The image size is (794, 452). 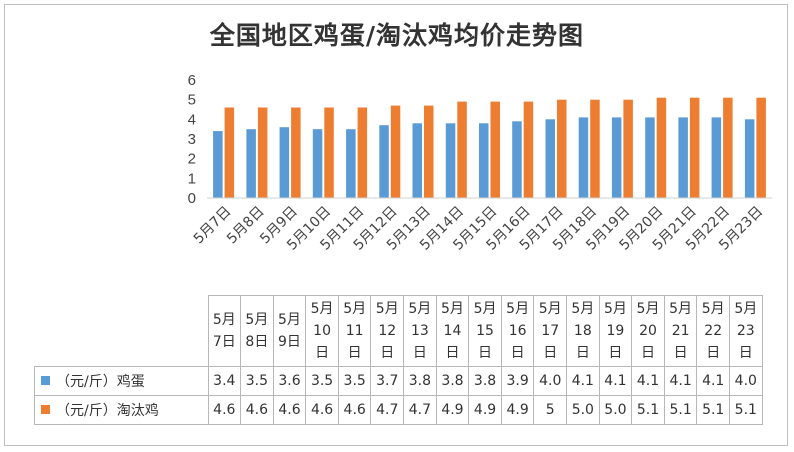 What do you see at coordinates (121, 331) in the screenshot?
I see `data-table-corner` at bounding box center [121, 331].